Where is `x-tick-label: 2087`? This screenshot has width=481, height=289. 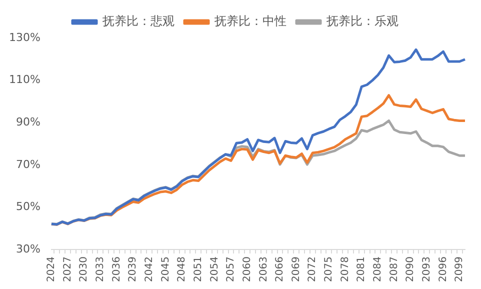
x-tick-label: 2087 is located at coordinates (394, 269).